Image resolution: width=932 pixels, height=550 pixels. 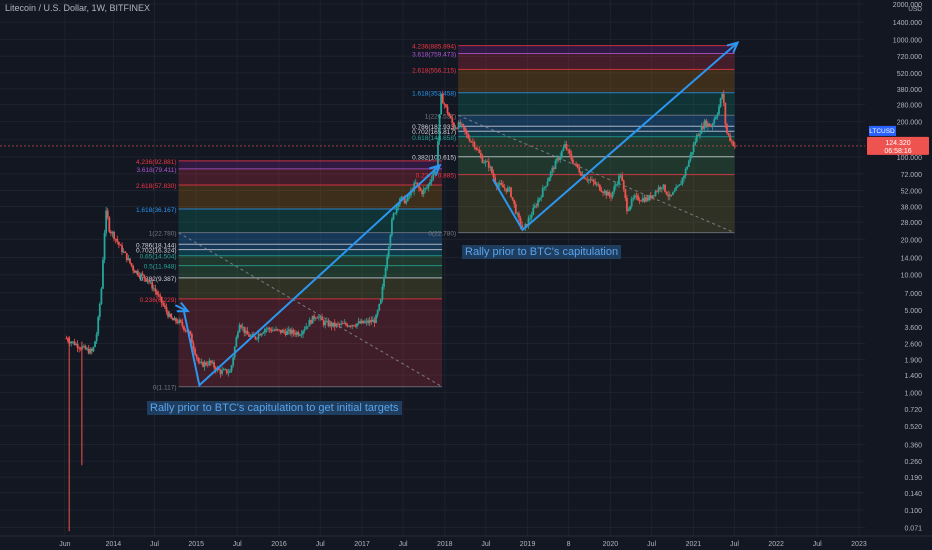 What do you see at coordinates (156, 210) in the screenshot?
I see `fib1-level-label: 1.618(36.167)` at bounding box center [156, 210].